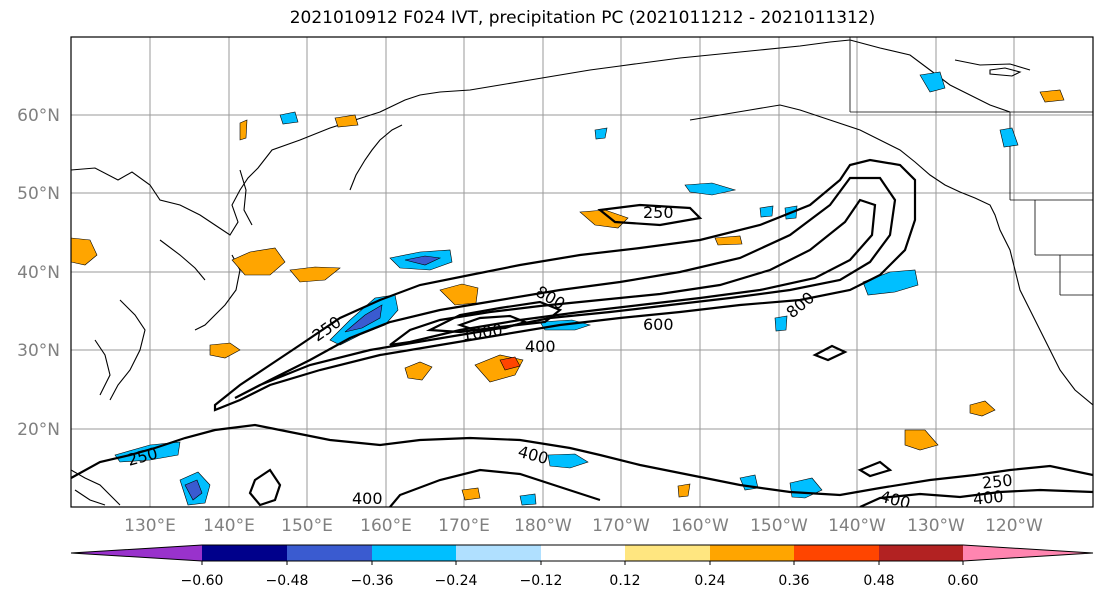  What do you see at coordinates (38, 430) in the screenshot?
I see `lat-label: 20°N` at bounding box center [38, 430].